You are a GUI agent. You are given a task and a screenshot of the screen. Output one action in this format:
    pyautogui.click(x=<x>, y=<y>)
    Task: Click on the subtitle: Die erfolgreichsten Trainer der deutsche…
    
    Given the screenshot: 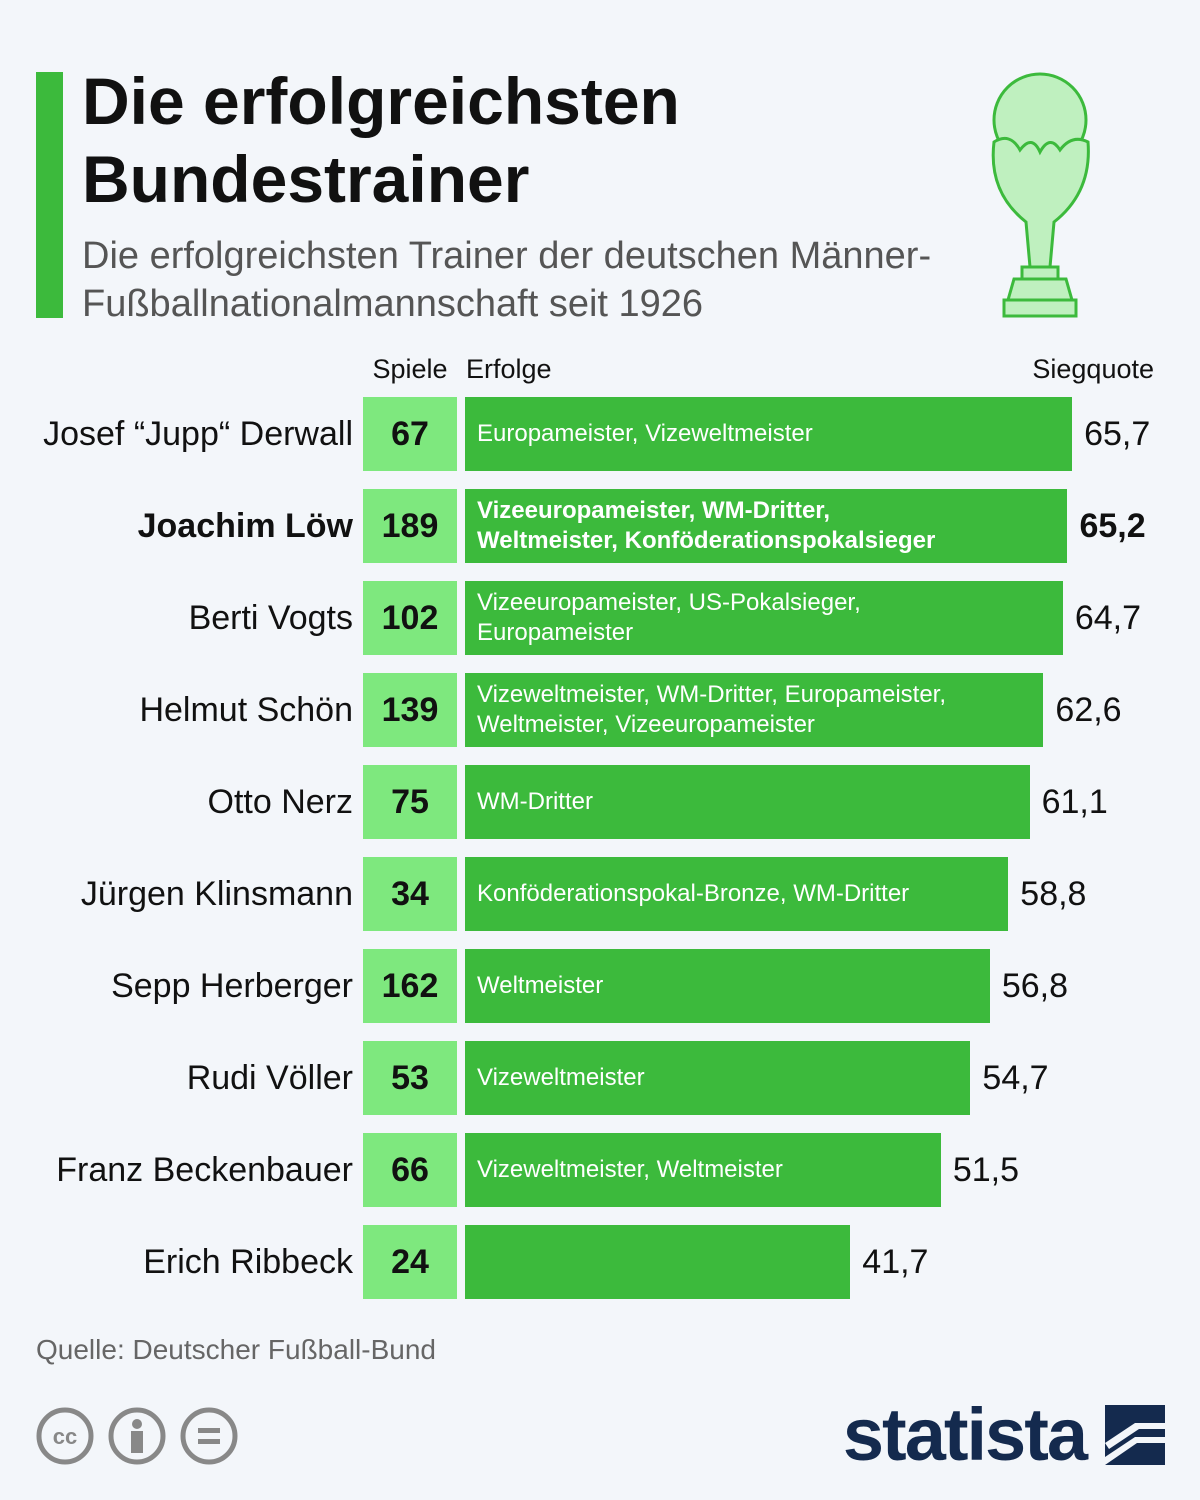 What is the action you would take?
    pyautogui.click(x=507, y=280)
    